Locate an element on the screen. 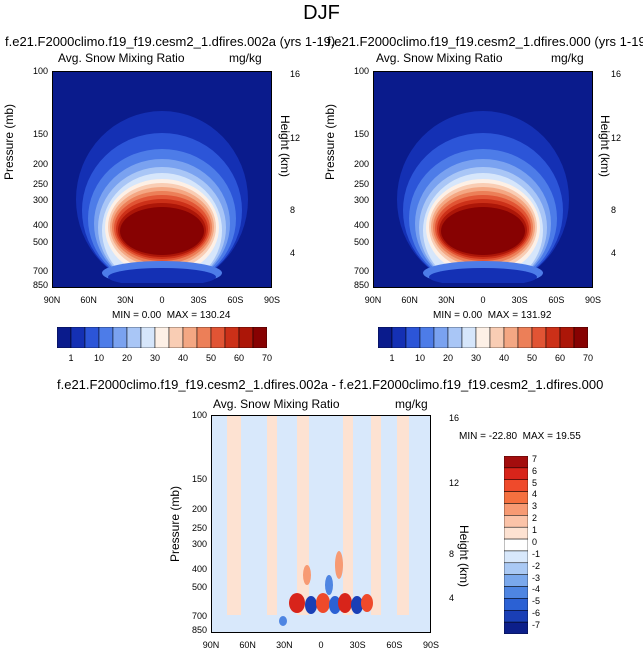 This screenshot has width=643, height=658. panel2-y2label-text: Height (km) is located at coordinates (605, 146).